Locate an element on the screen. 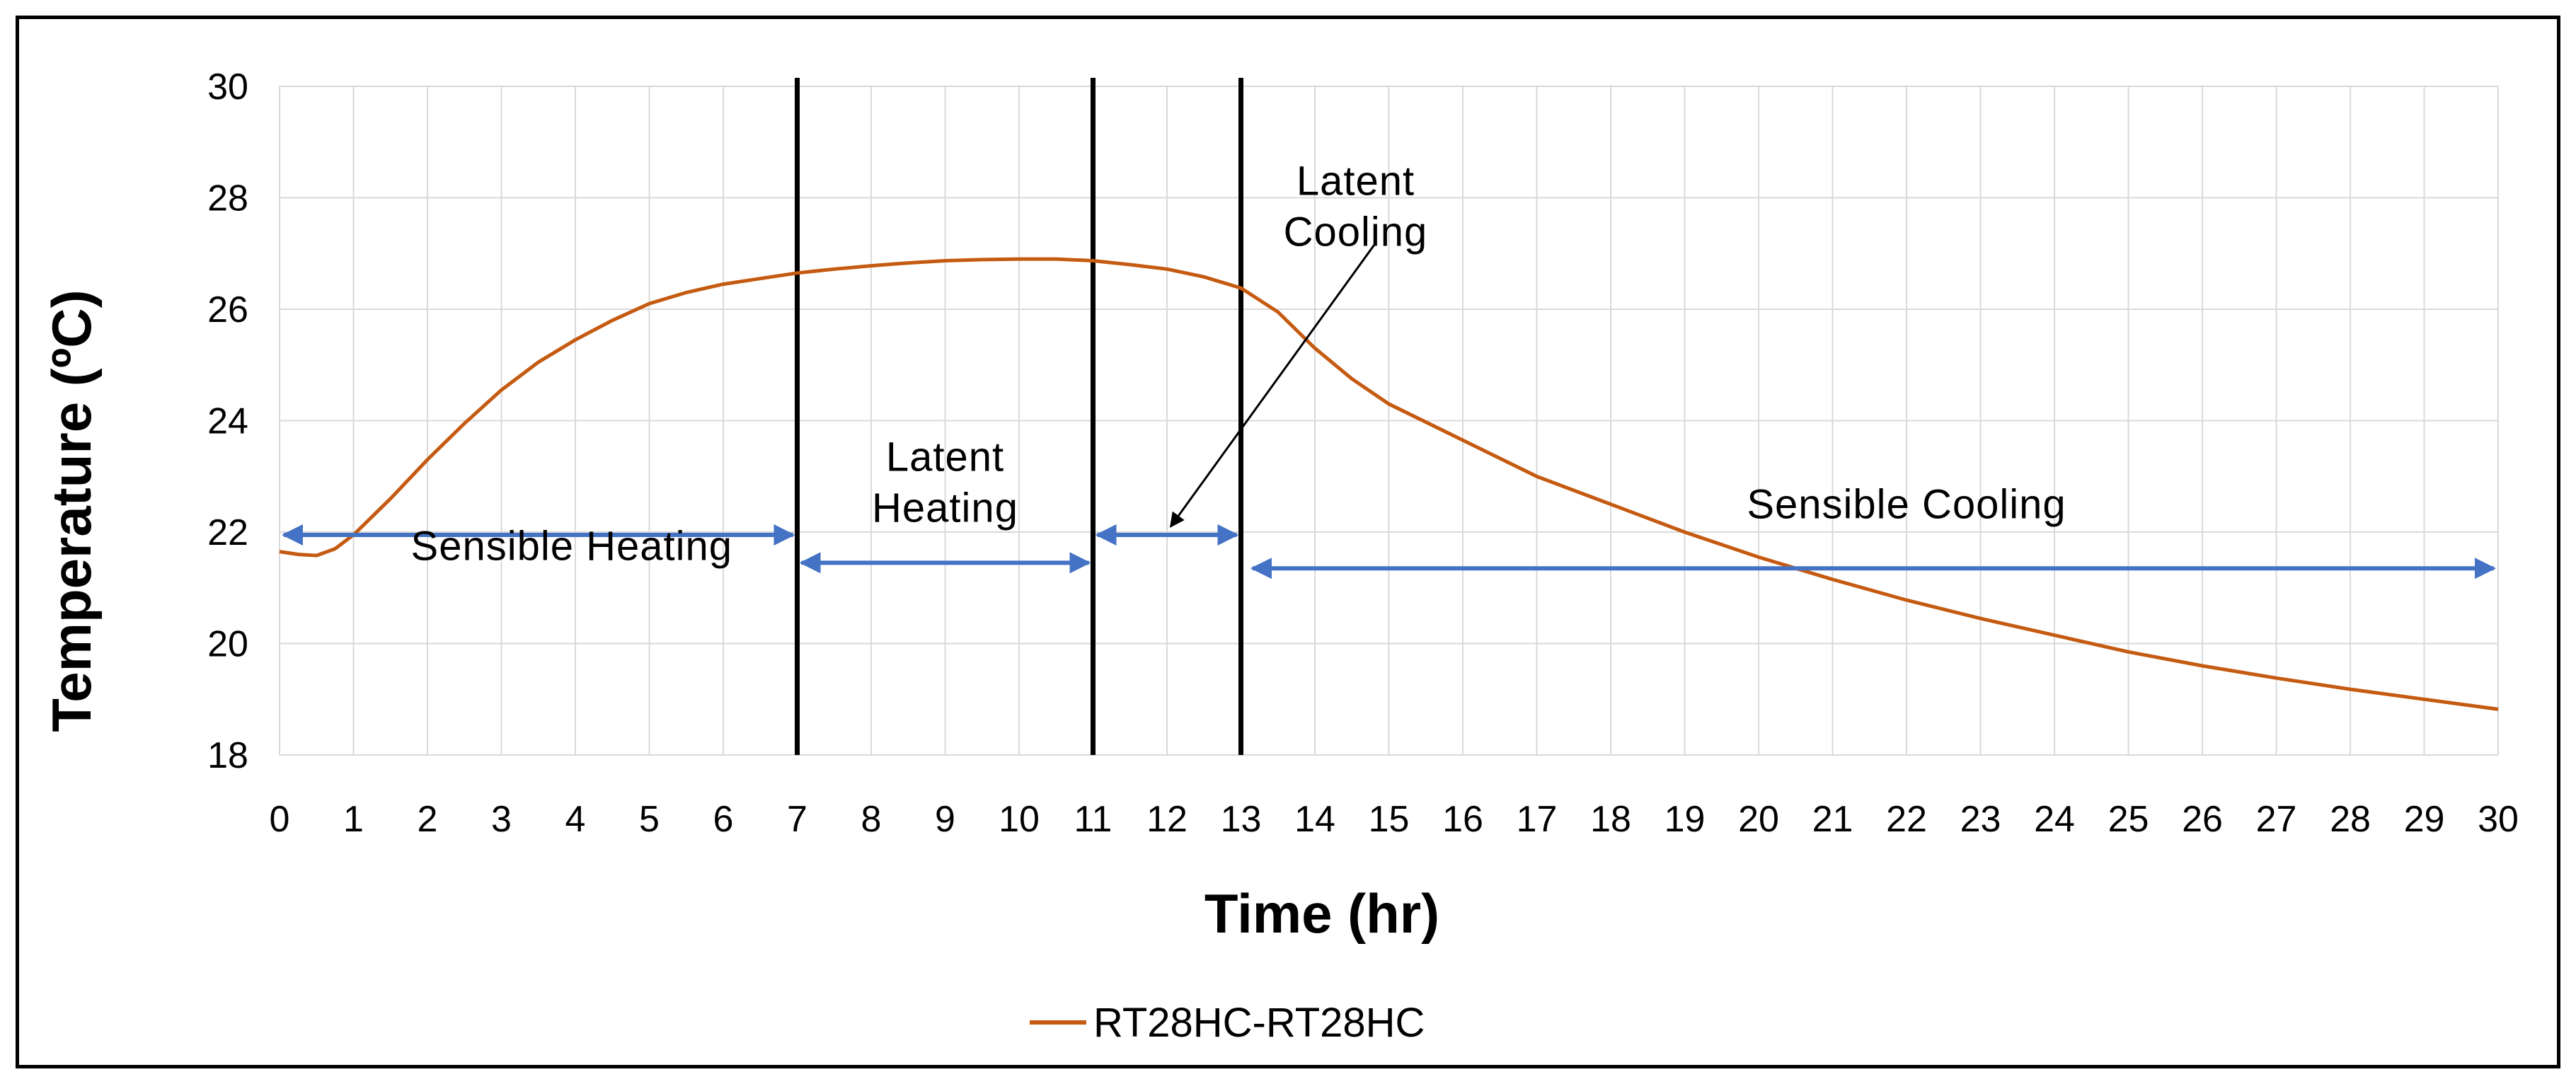 The height and width of the screenshot is (1084, 2576). y-tick-label-26: 26 is located at coordinates (227, 309).